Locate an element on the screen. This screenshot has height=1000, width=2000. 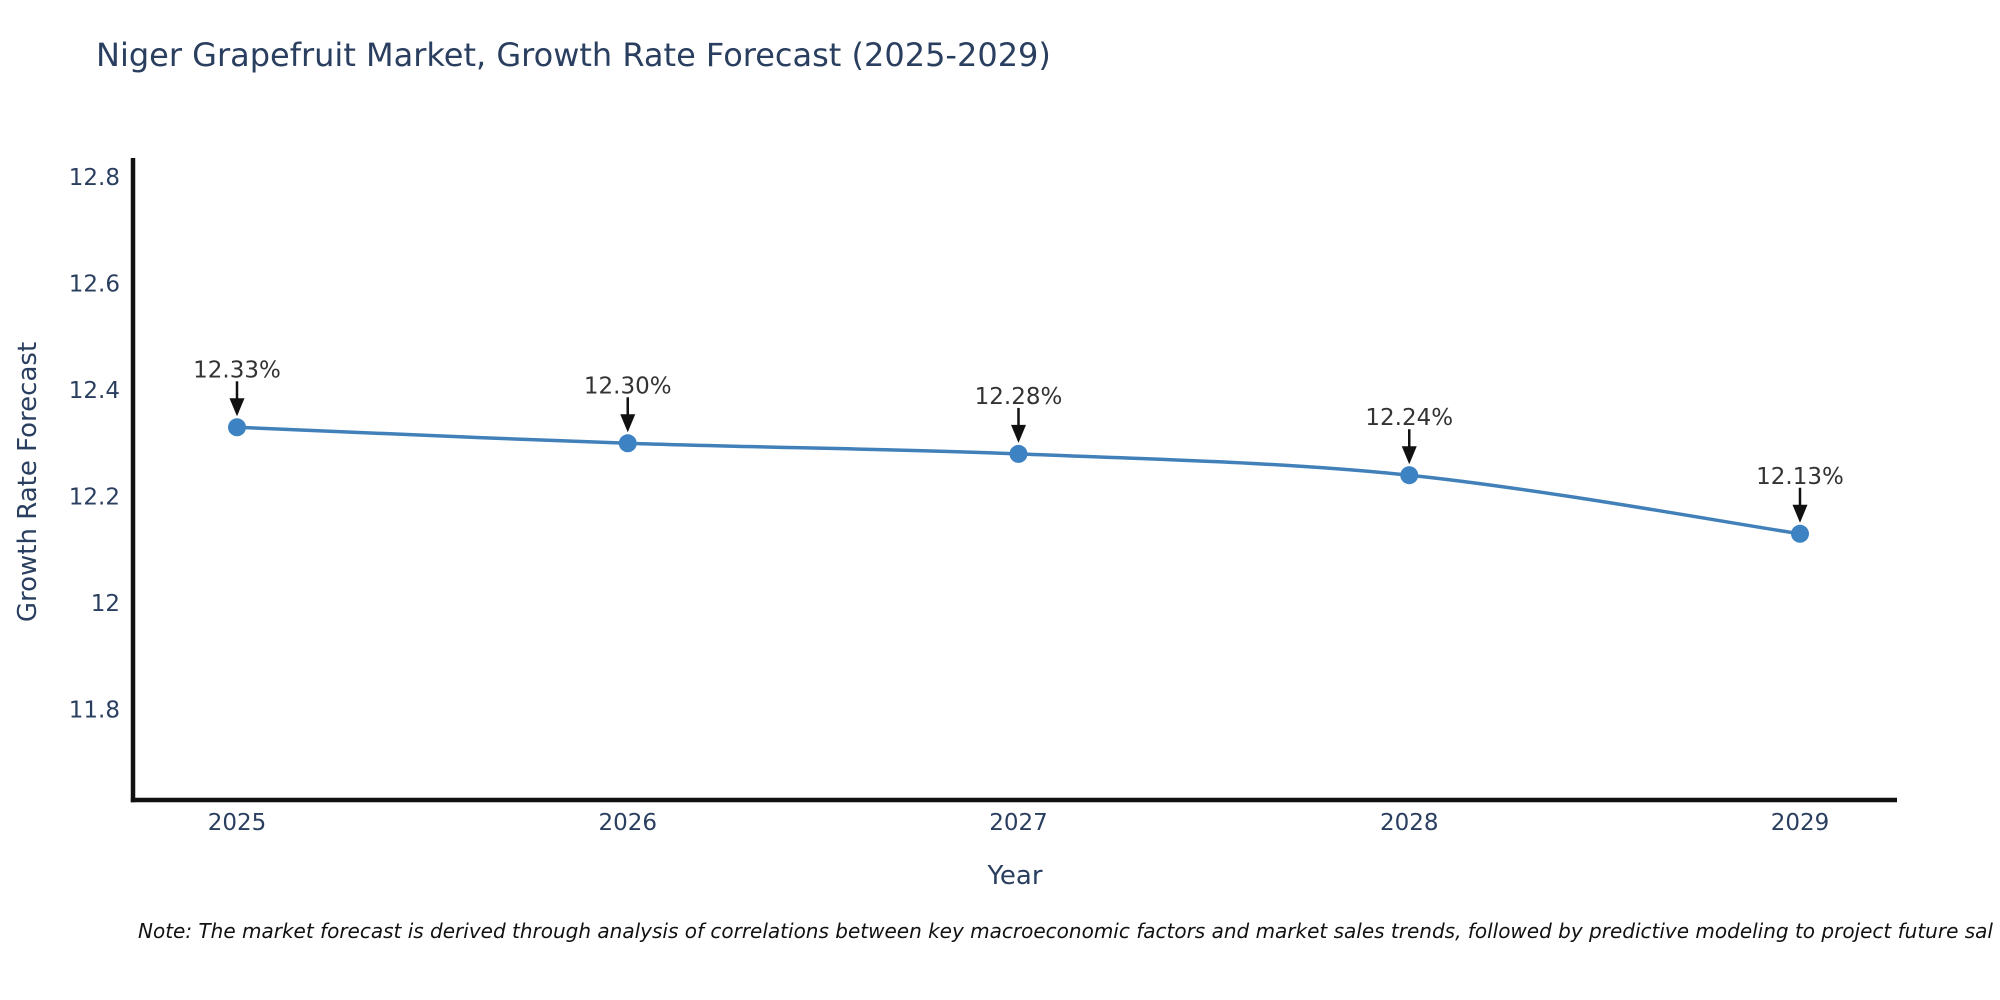
x-tick-label: 2025 is located at coordinates (237, 823).